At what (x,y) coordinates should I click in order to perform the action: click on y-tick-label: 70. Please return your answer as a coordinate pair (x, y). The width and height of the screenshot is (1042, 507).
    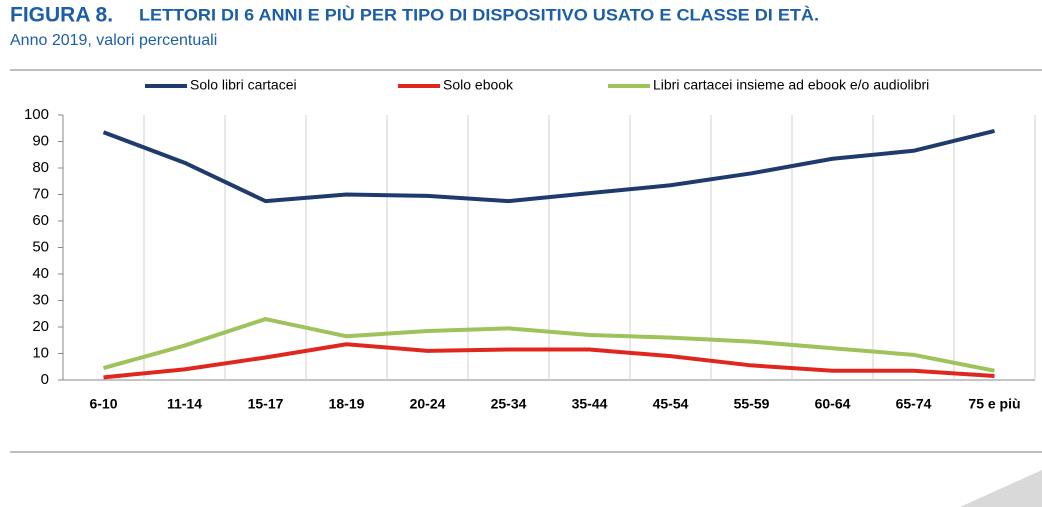
    Looking at the image, I should click on (40, 193).